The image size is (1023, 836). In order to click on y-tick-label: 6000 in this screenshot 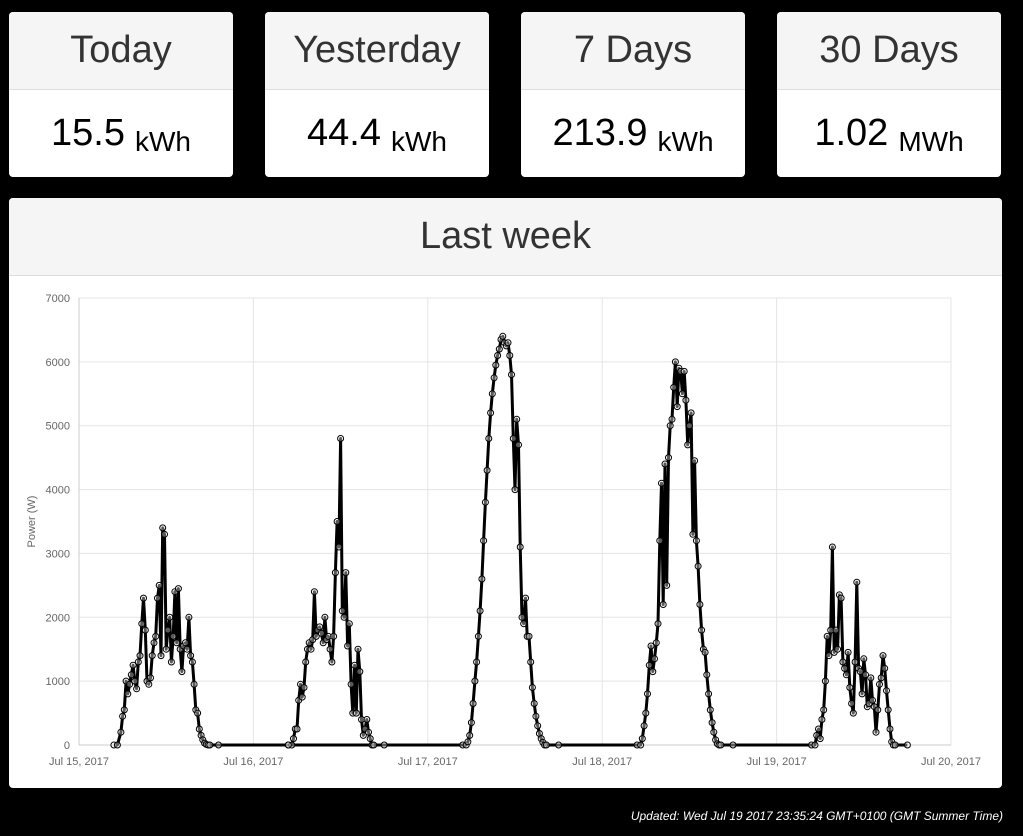, I will do `click(58, 363)`.